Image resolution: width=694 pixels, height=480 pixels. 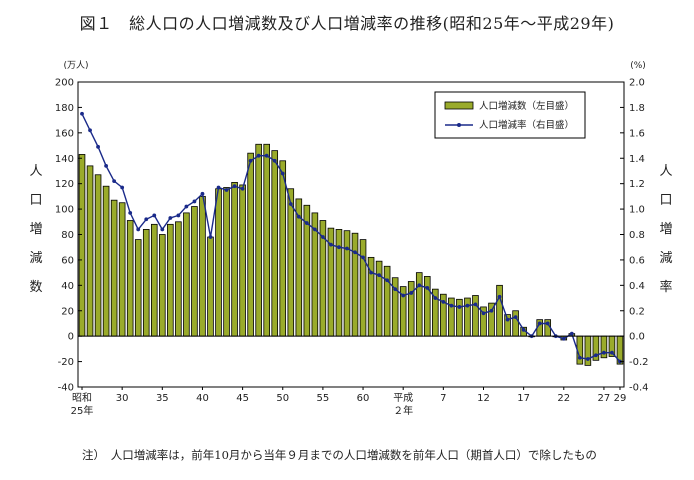 What do you see at coordinates (64, 83) in the screenshot?
I see `left-tick-label: 200` at bounding box center [64, 83].